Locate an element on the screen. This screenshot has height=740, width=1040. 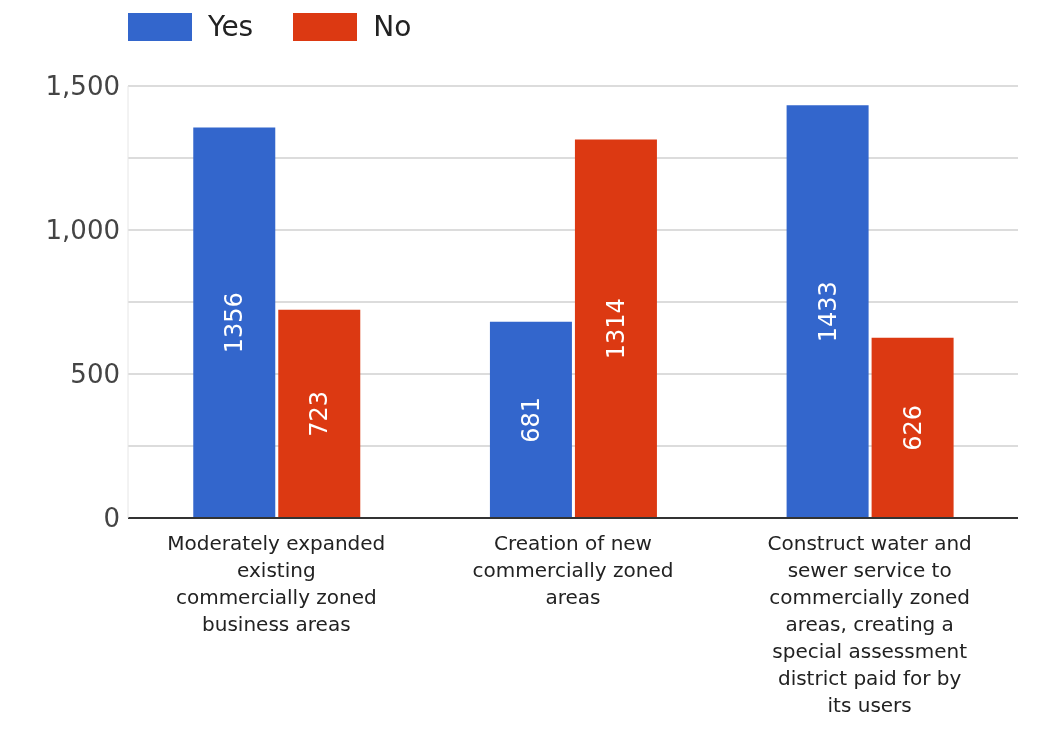
data-label: 1314 is located at coordinates (615, 329).